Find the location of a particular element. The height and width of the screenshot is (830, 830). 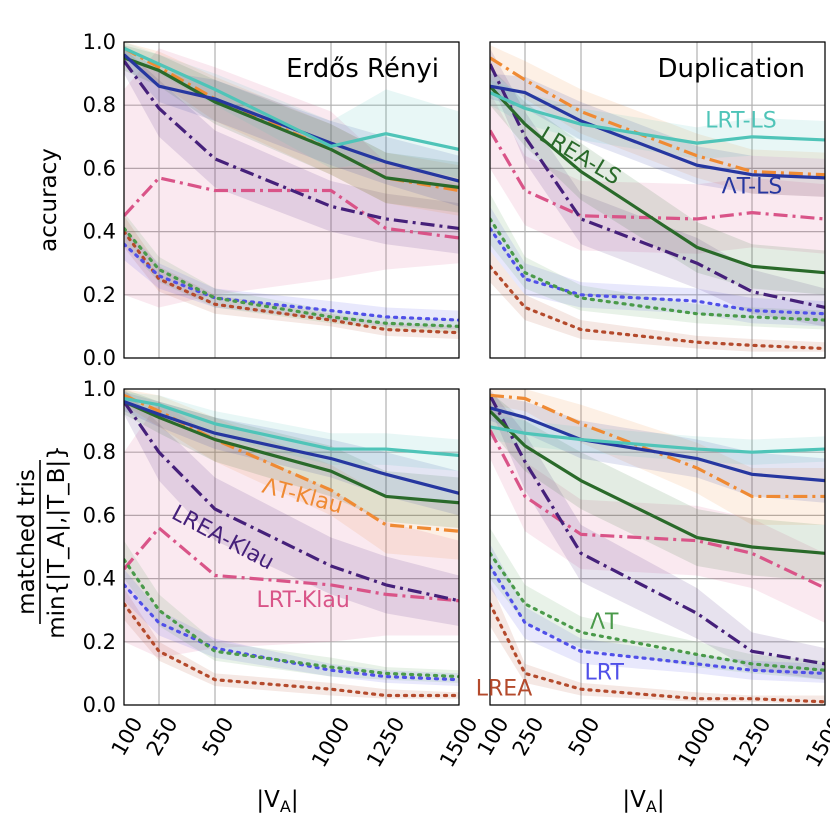

x-tick-label: 1500 is located at coordinates (815, 742).